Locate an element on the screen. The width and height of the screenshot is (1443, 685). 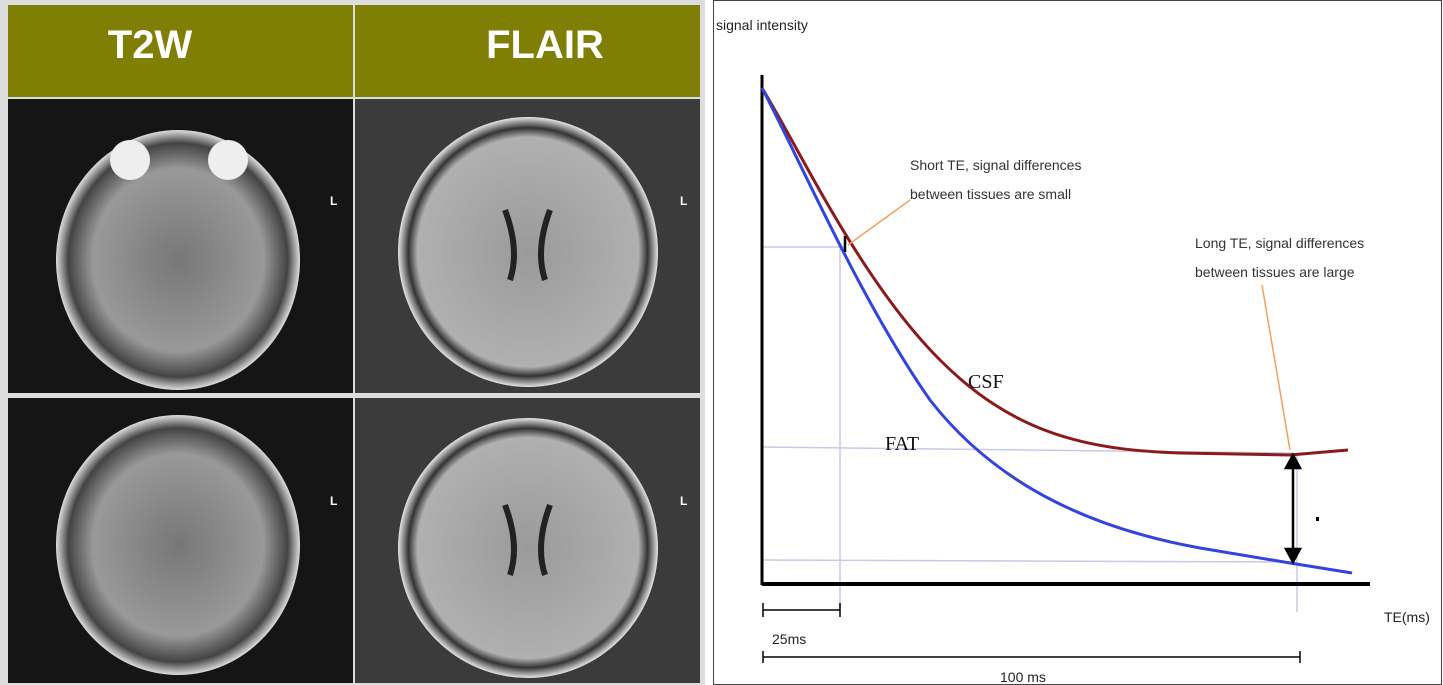
dot is located at coordinates (1317, 519).